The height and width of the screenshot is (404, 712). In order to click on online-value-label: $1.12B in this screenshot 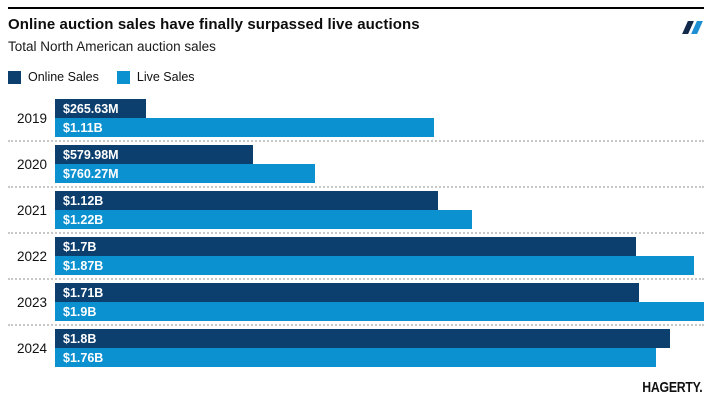, I will do `click(83, 200)`.